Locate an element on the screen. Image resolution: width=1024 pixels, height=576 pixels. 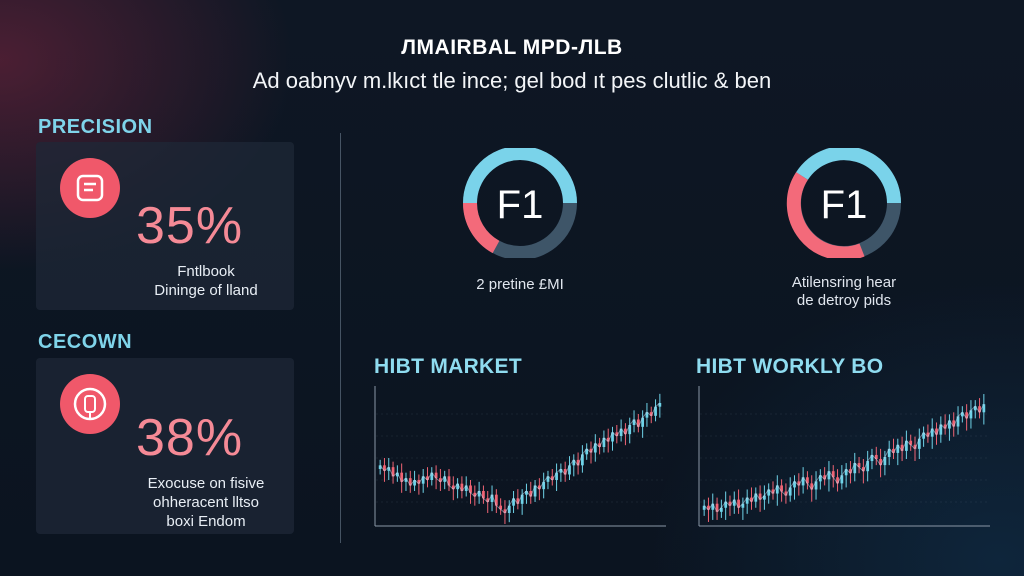
cecown-caption-line-2: ohheracent lltso is located at coordinates (206, 502).